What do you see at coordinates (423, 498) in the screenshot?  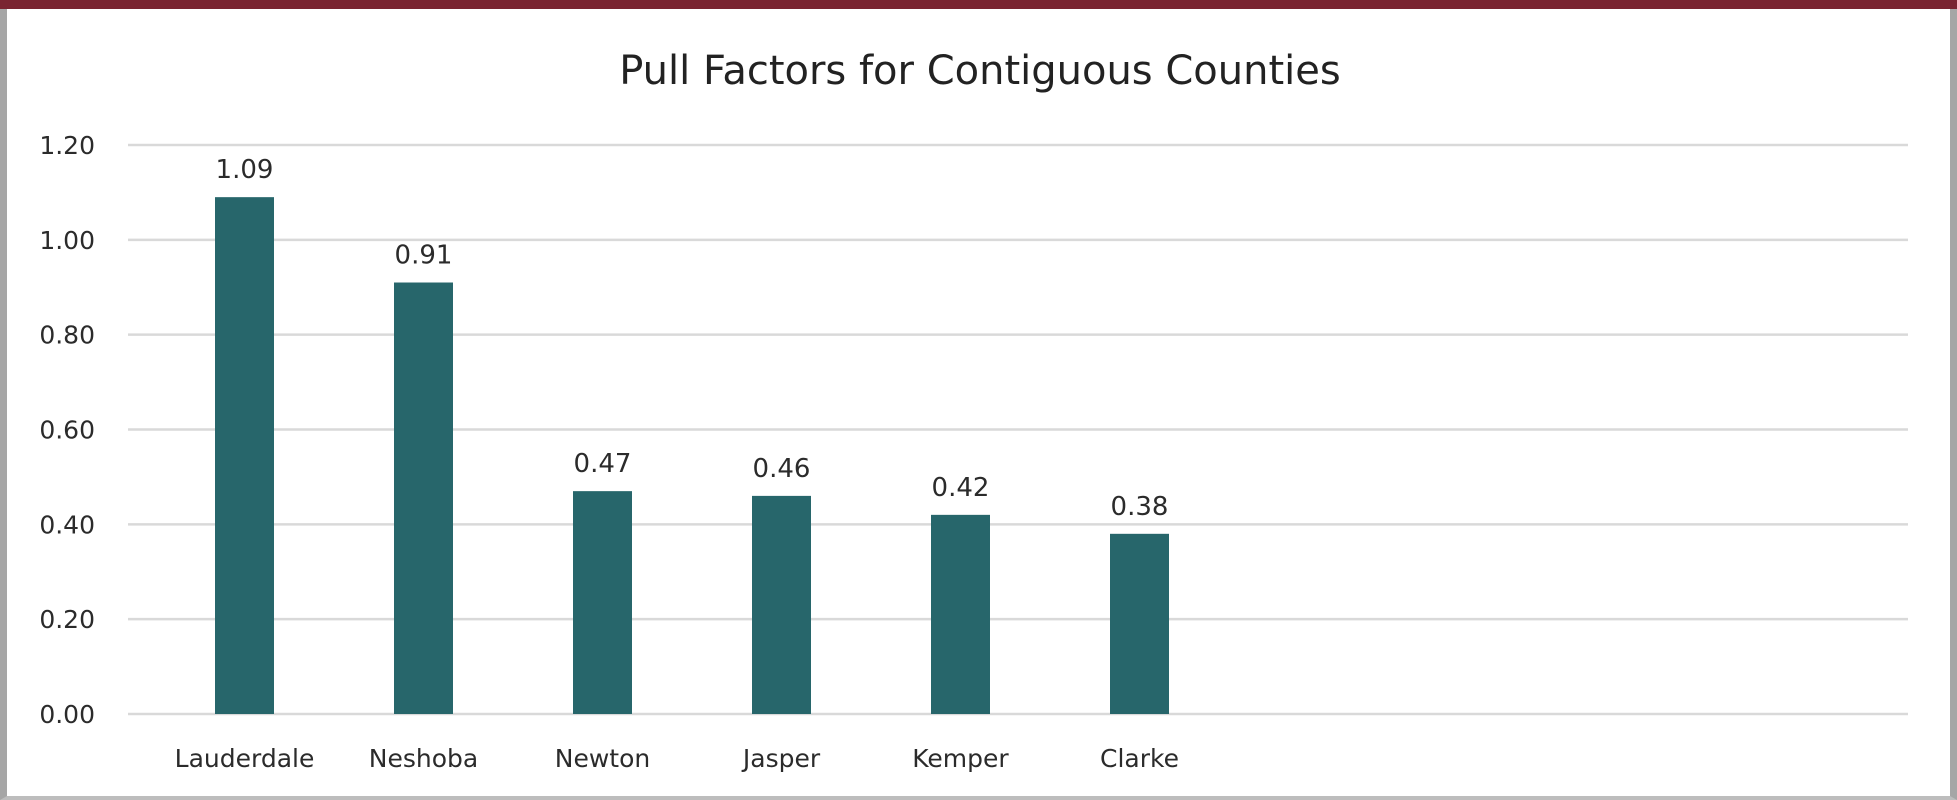 I see `bar-neshoba` at bounding box center [423, 498].